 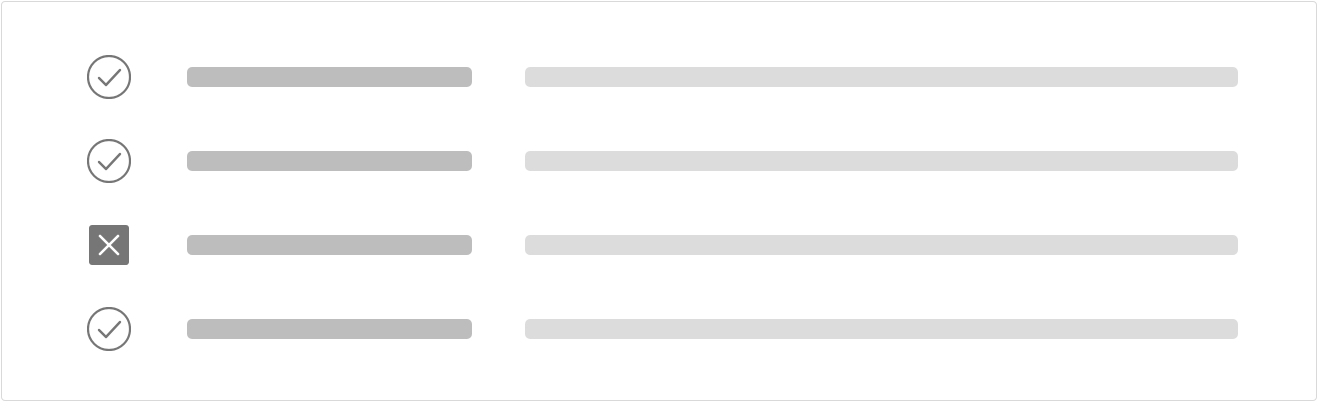 What do you see at coordinates (109, 245) in the screenshot?
I see `close-box-icon` at bounding box center [109, 245].